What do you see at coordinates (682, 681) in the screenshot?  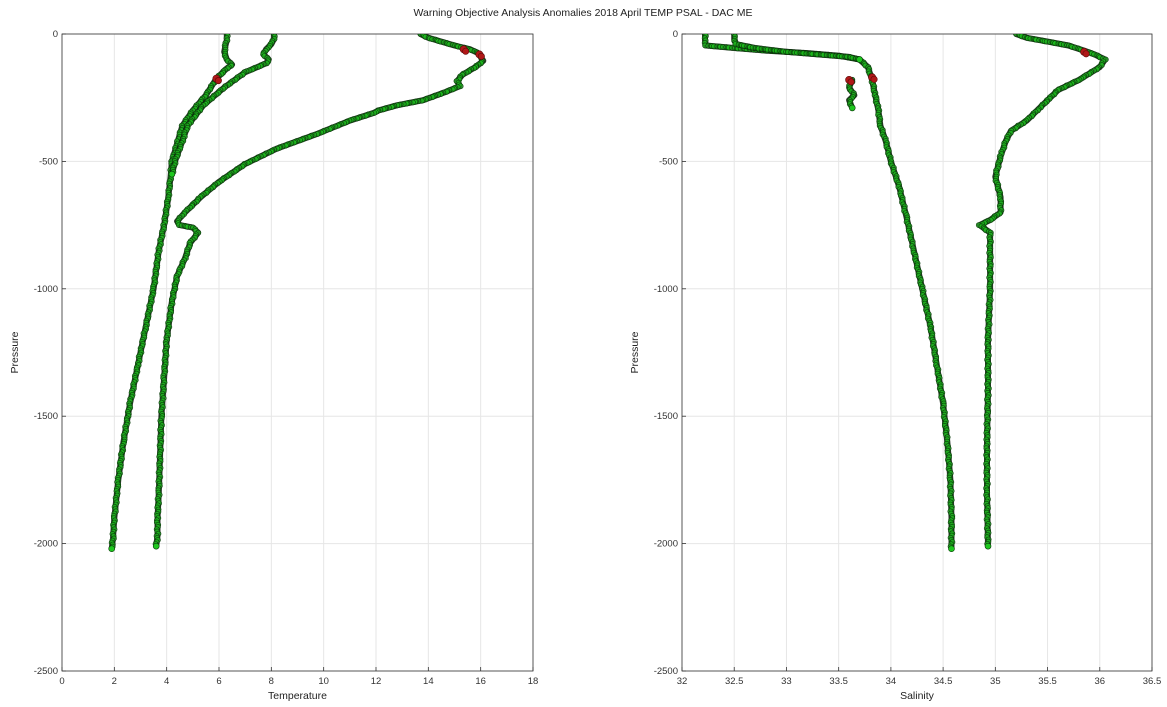 I see `x-tick-label: 32` at bounding box center [682, 681].